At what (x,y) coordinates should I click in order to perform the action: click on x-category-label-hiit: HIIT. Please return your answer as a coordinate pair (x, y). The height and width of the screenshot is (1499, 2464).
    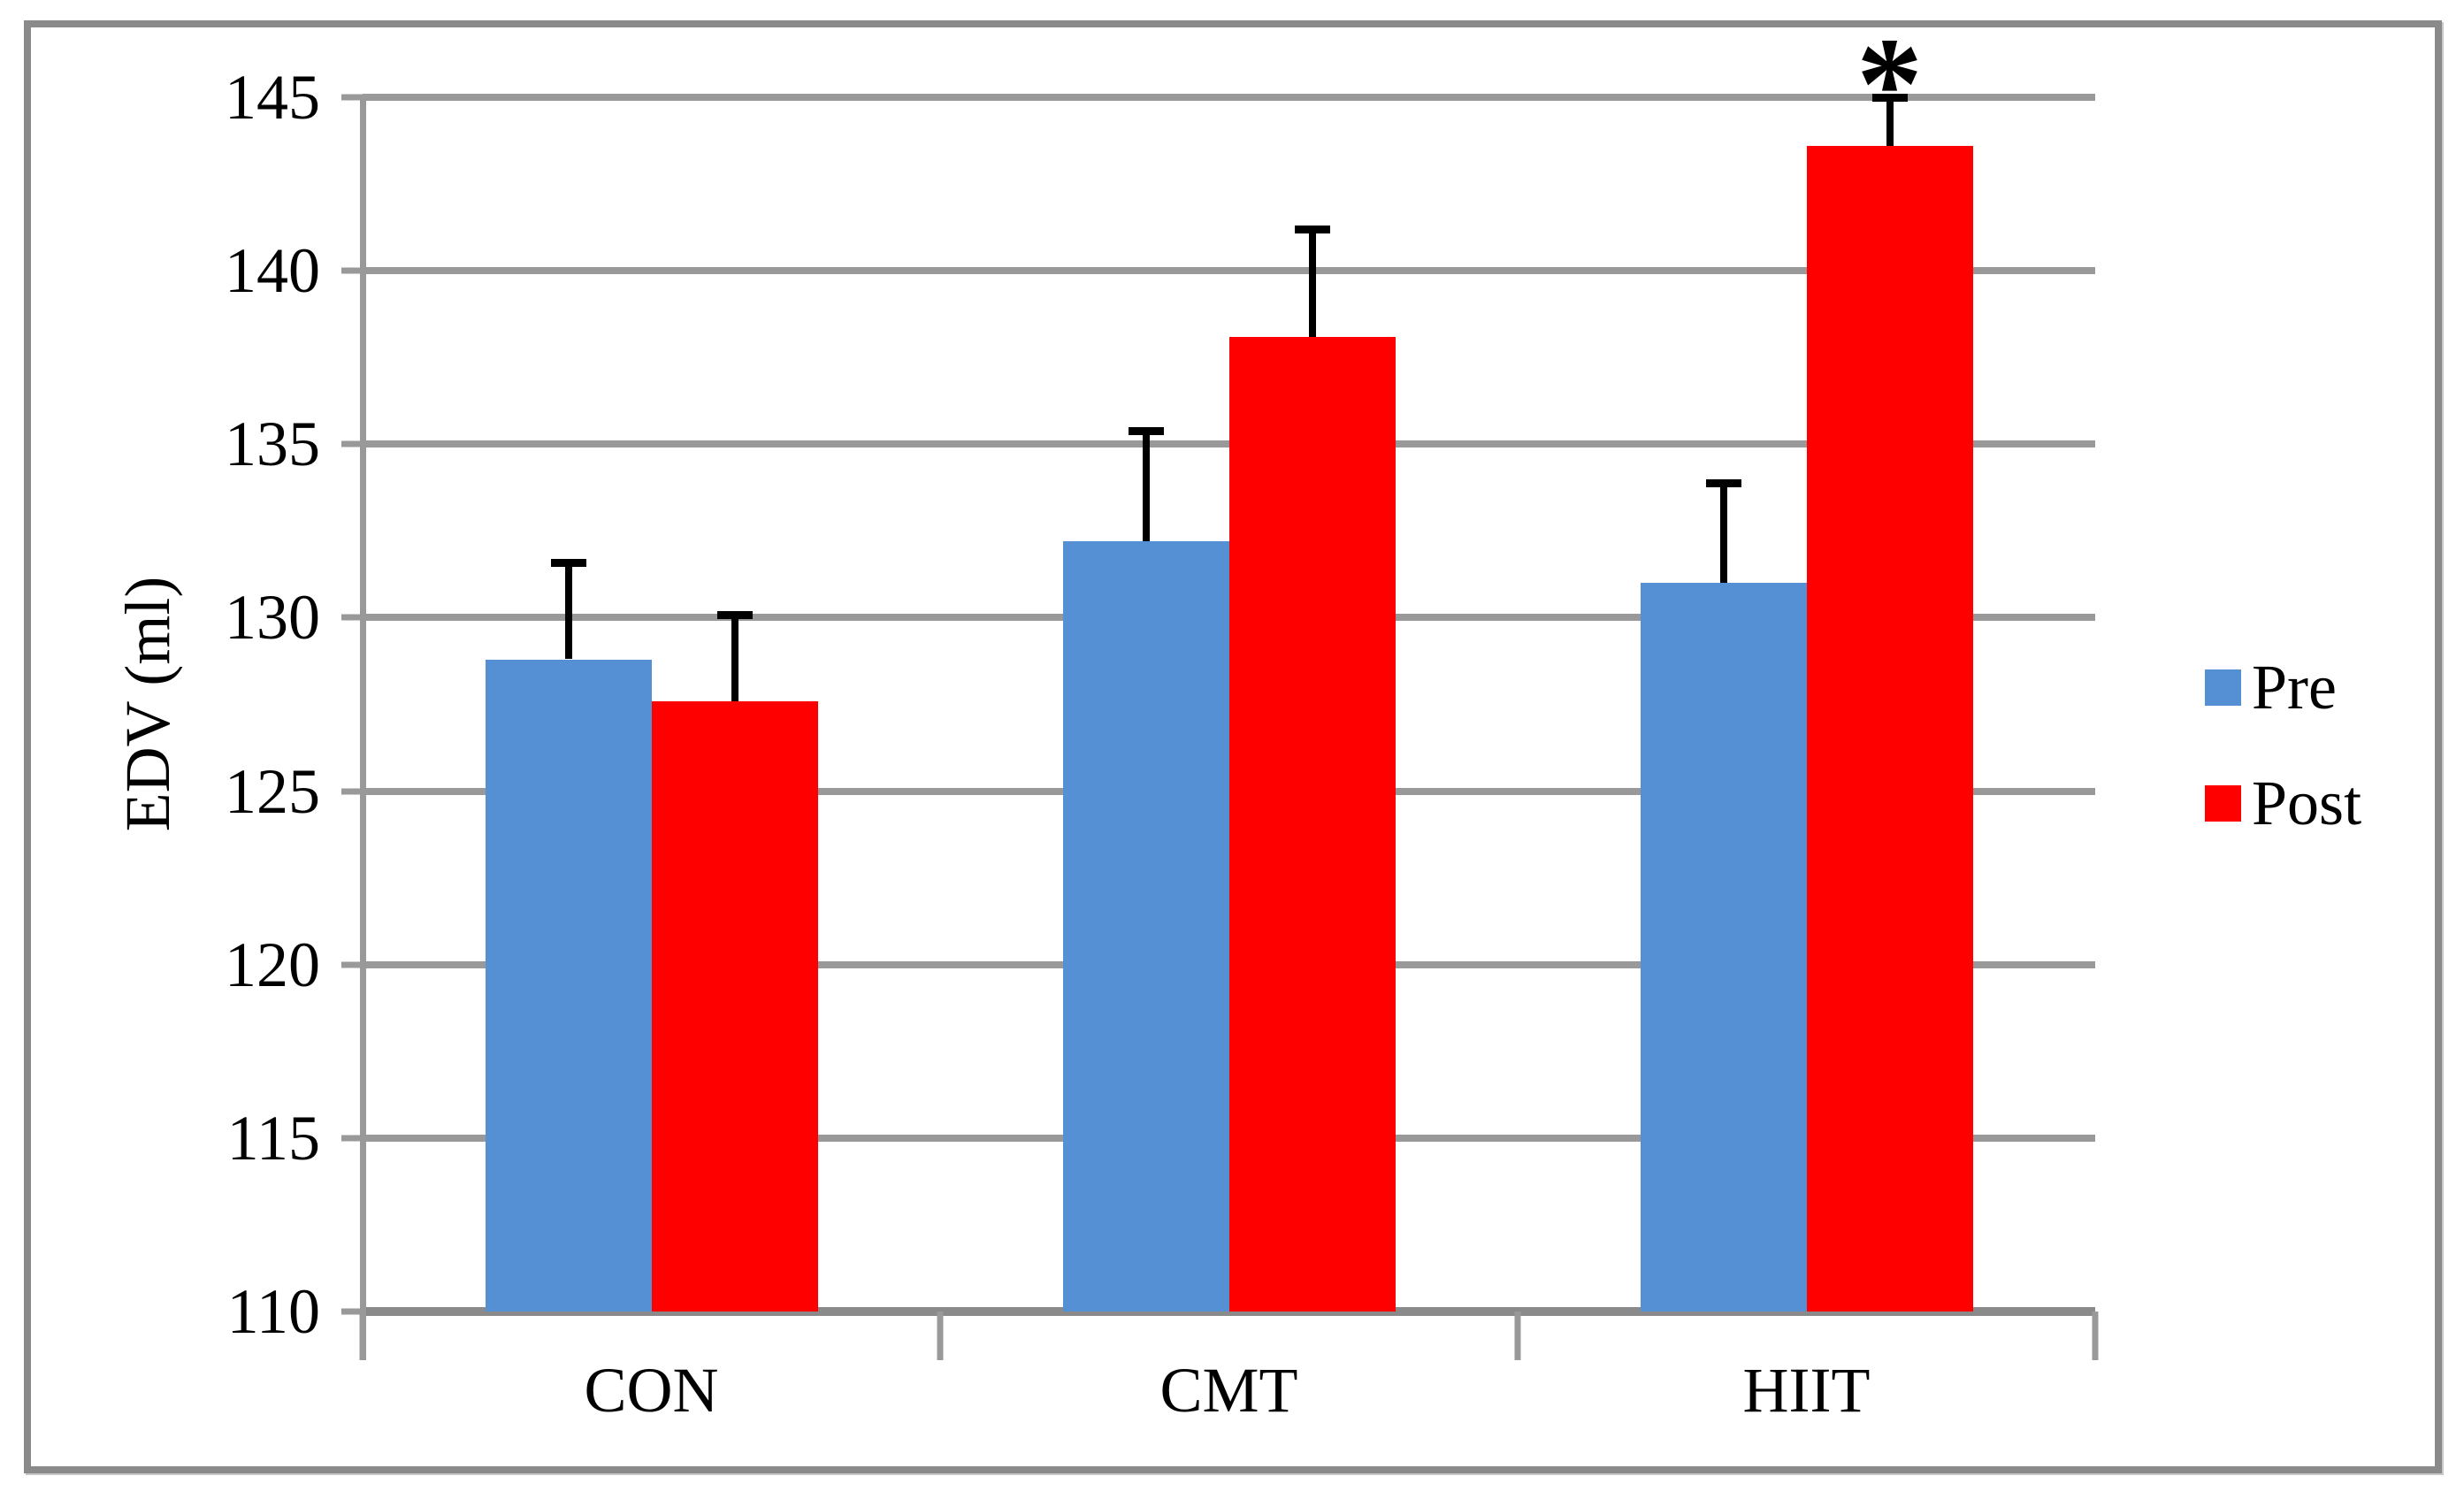
    Looking at the image, I should click on (1806, 1390).